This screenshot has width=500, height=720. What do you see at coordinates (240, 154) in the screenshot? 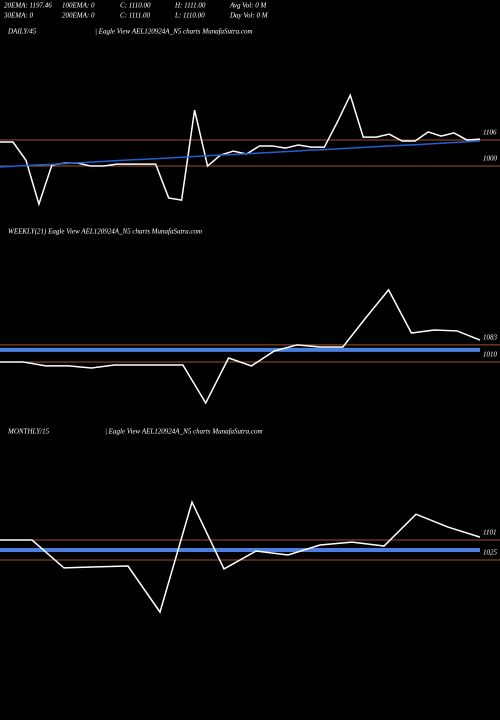
I see `price-line` at bounding box center [240, 154].